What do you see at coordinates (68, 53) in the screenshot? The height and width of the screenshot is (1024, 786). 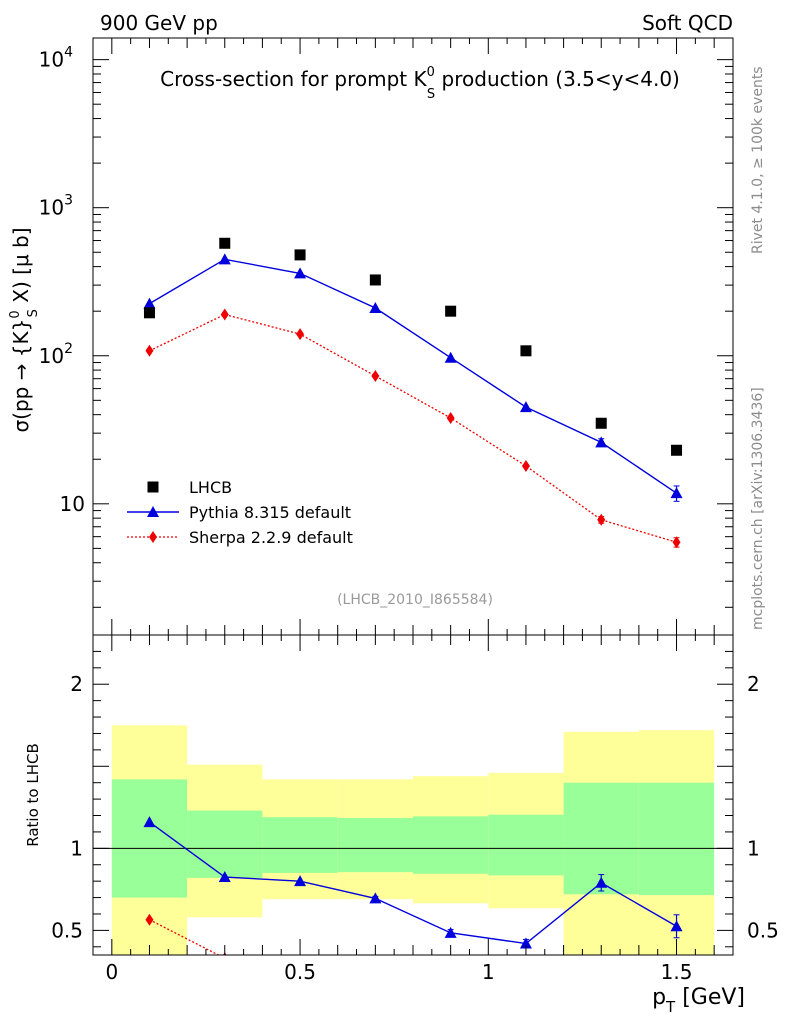 I see `y-tick-label-exp: 4` at bounding box center [68, 53].